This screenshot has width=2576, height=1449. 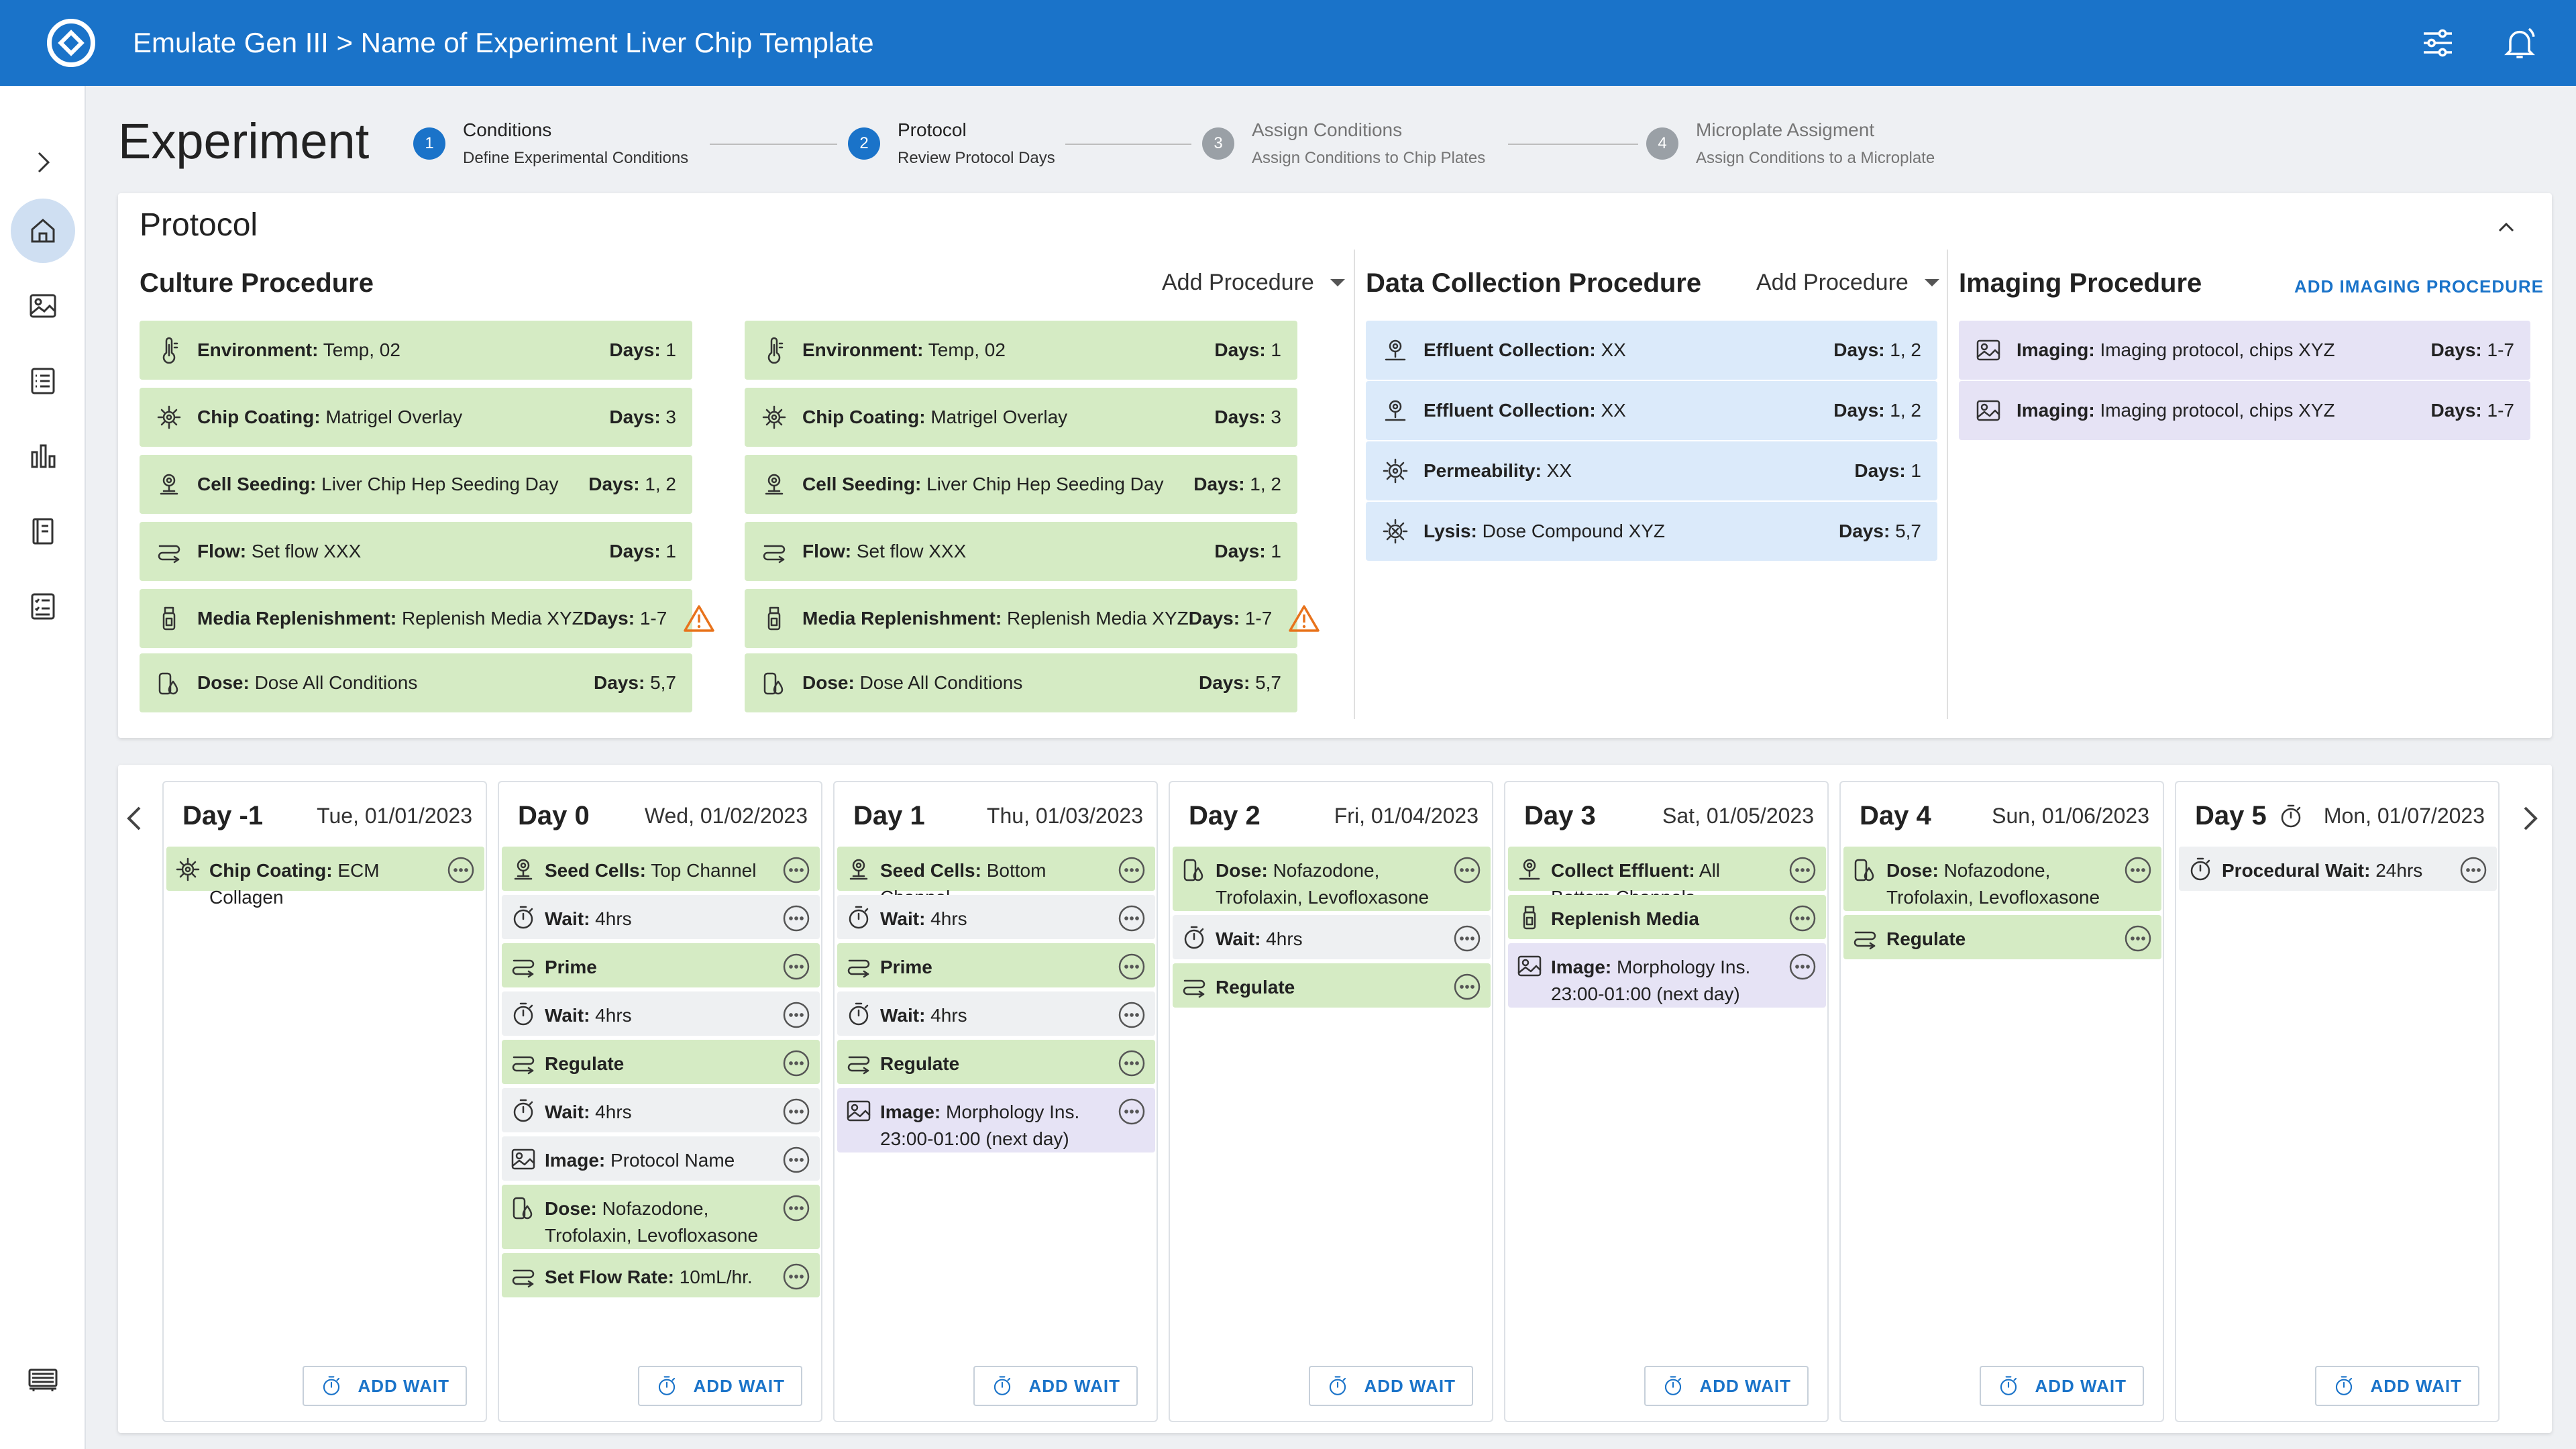 I want to click on schedule-event: Seed Cells: Bottom Channel, so click(x=996, y=877).